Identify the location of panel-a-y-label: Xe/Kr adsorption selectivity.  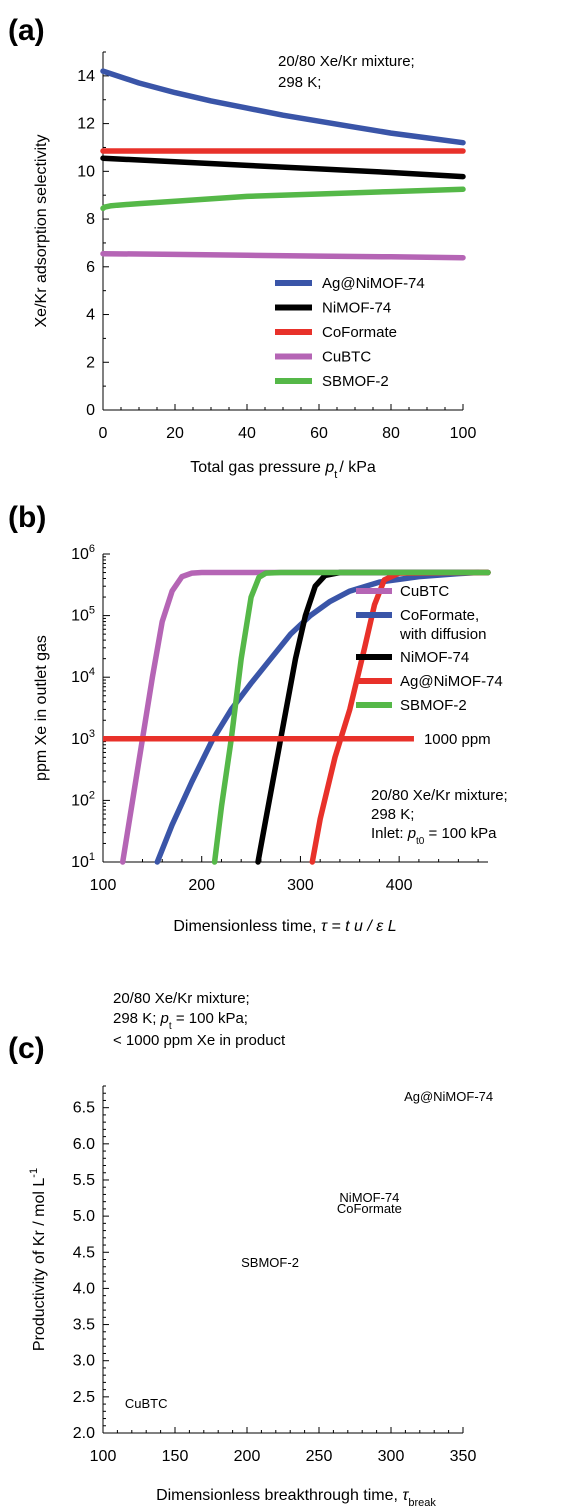
(41, 231).